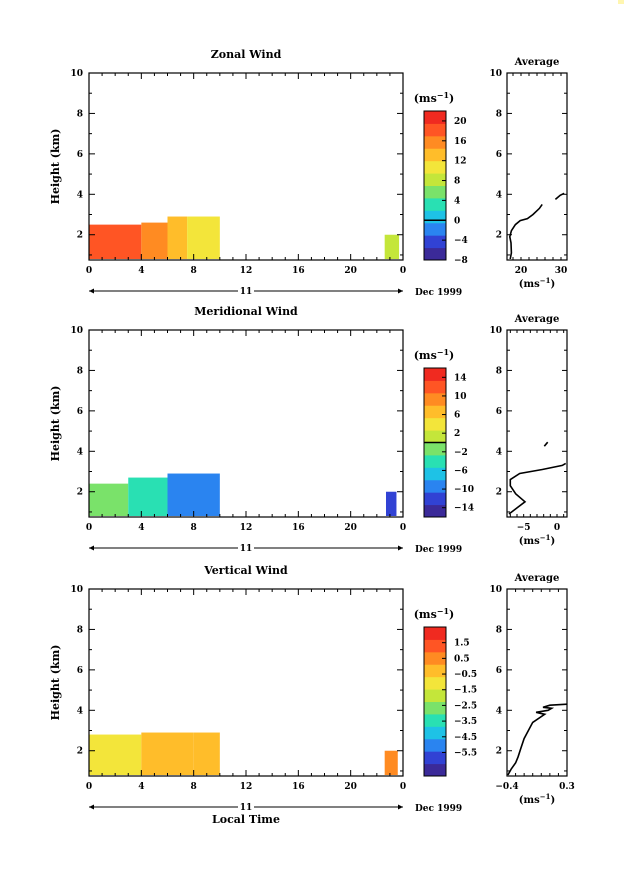 The height and width of the screenshot is (873, 624). What do you see at coordinates (80, 236) in the screenshot?
I see `y-tick-label: 2` at bounding box center [80, 236].